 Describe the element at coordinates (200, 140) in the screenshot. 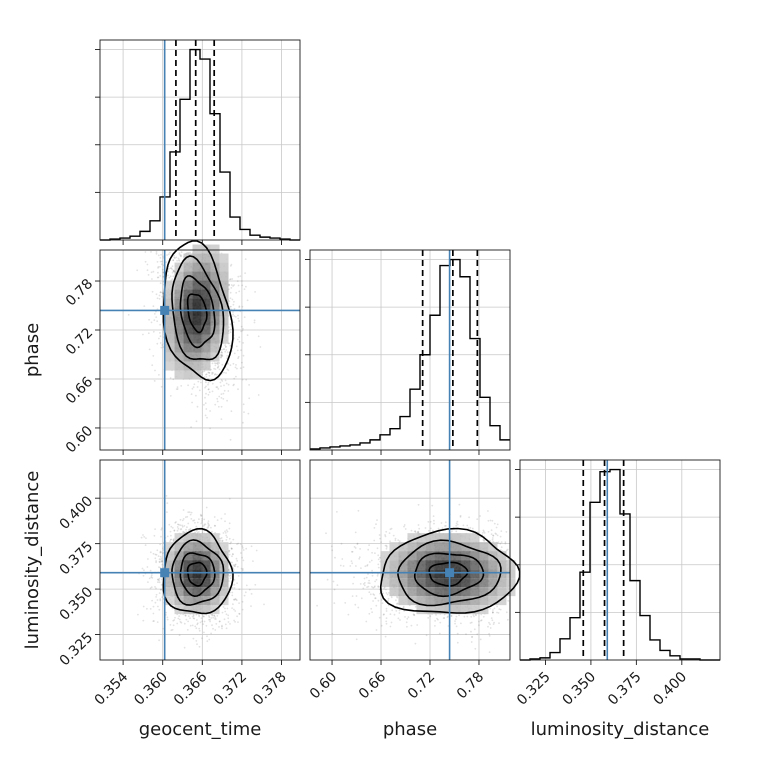

I see `panel-geocent_time-marginal-background` at that location.